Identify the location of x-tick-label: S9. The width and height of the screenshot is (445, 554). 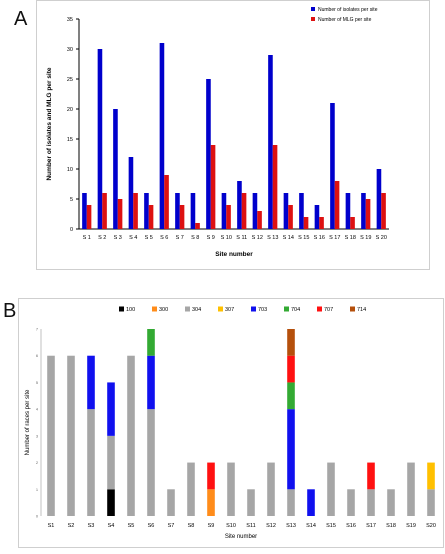
(211, 526).